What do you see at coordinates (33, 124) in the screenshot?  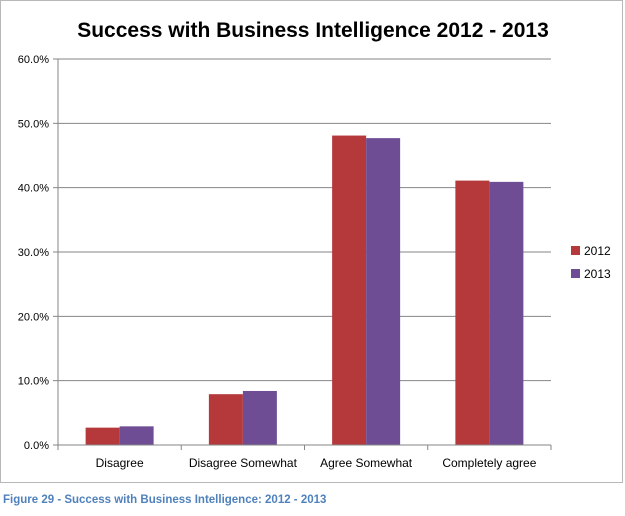 I see `y-tick-label: 50.0%` at bounding box center [33, 124].